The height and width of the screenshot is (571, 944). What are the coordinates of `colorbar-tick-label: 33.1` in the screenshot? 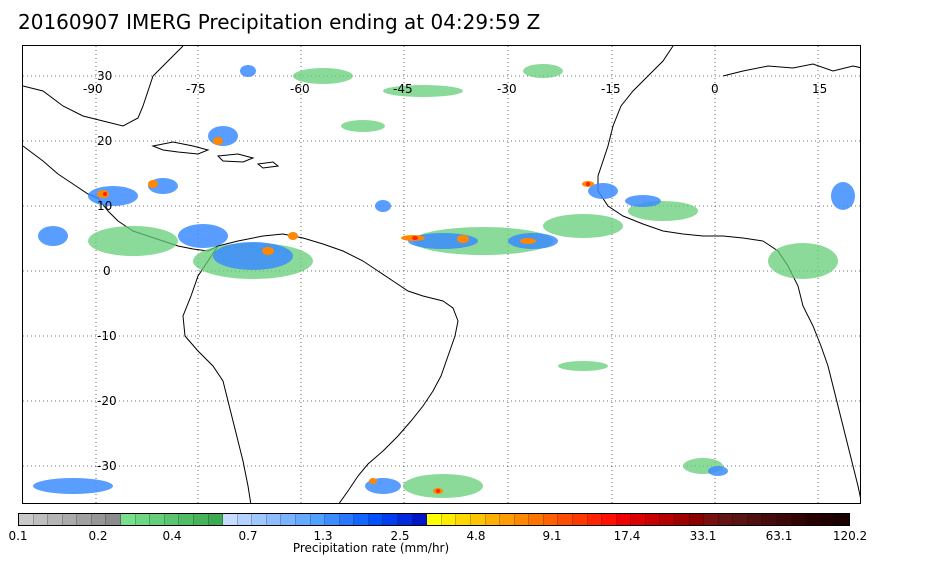 It's located at (703, 536).